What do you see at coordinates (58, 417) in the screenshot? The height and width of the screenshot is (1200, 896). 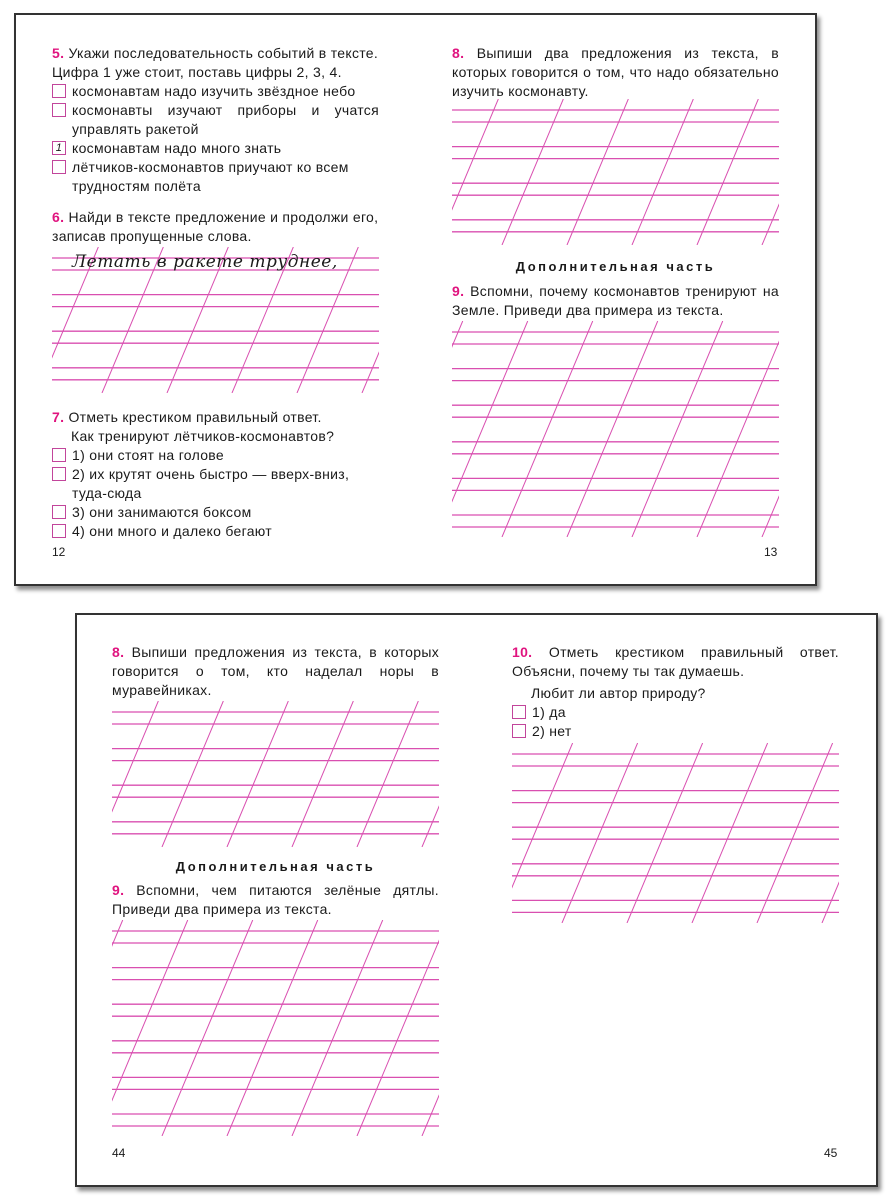 I see `task-number: 7.` at bounding box center [58, 417].